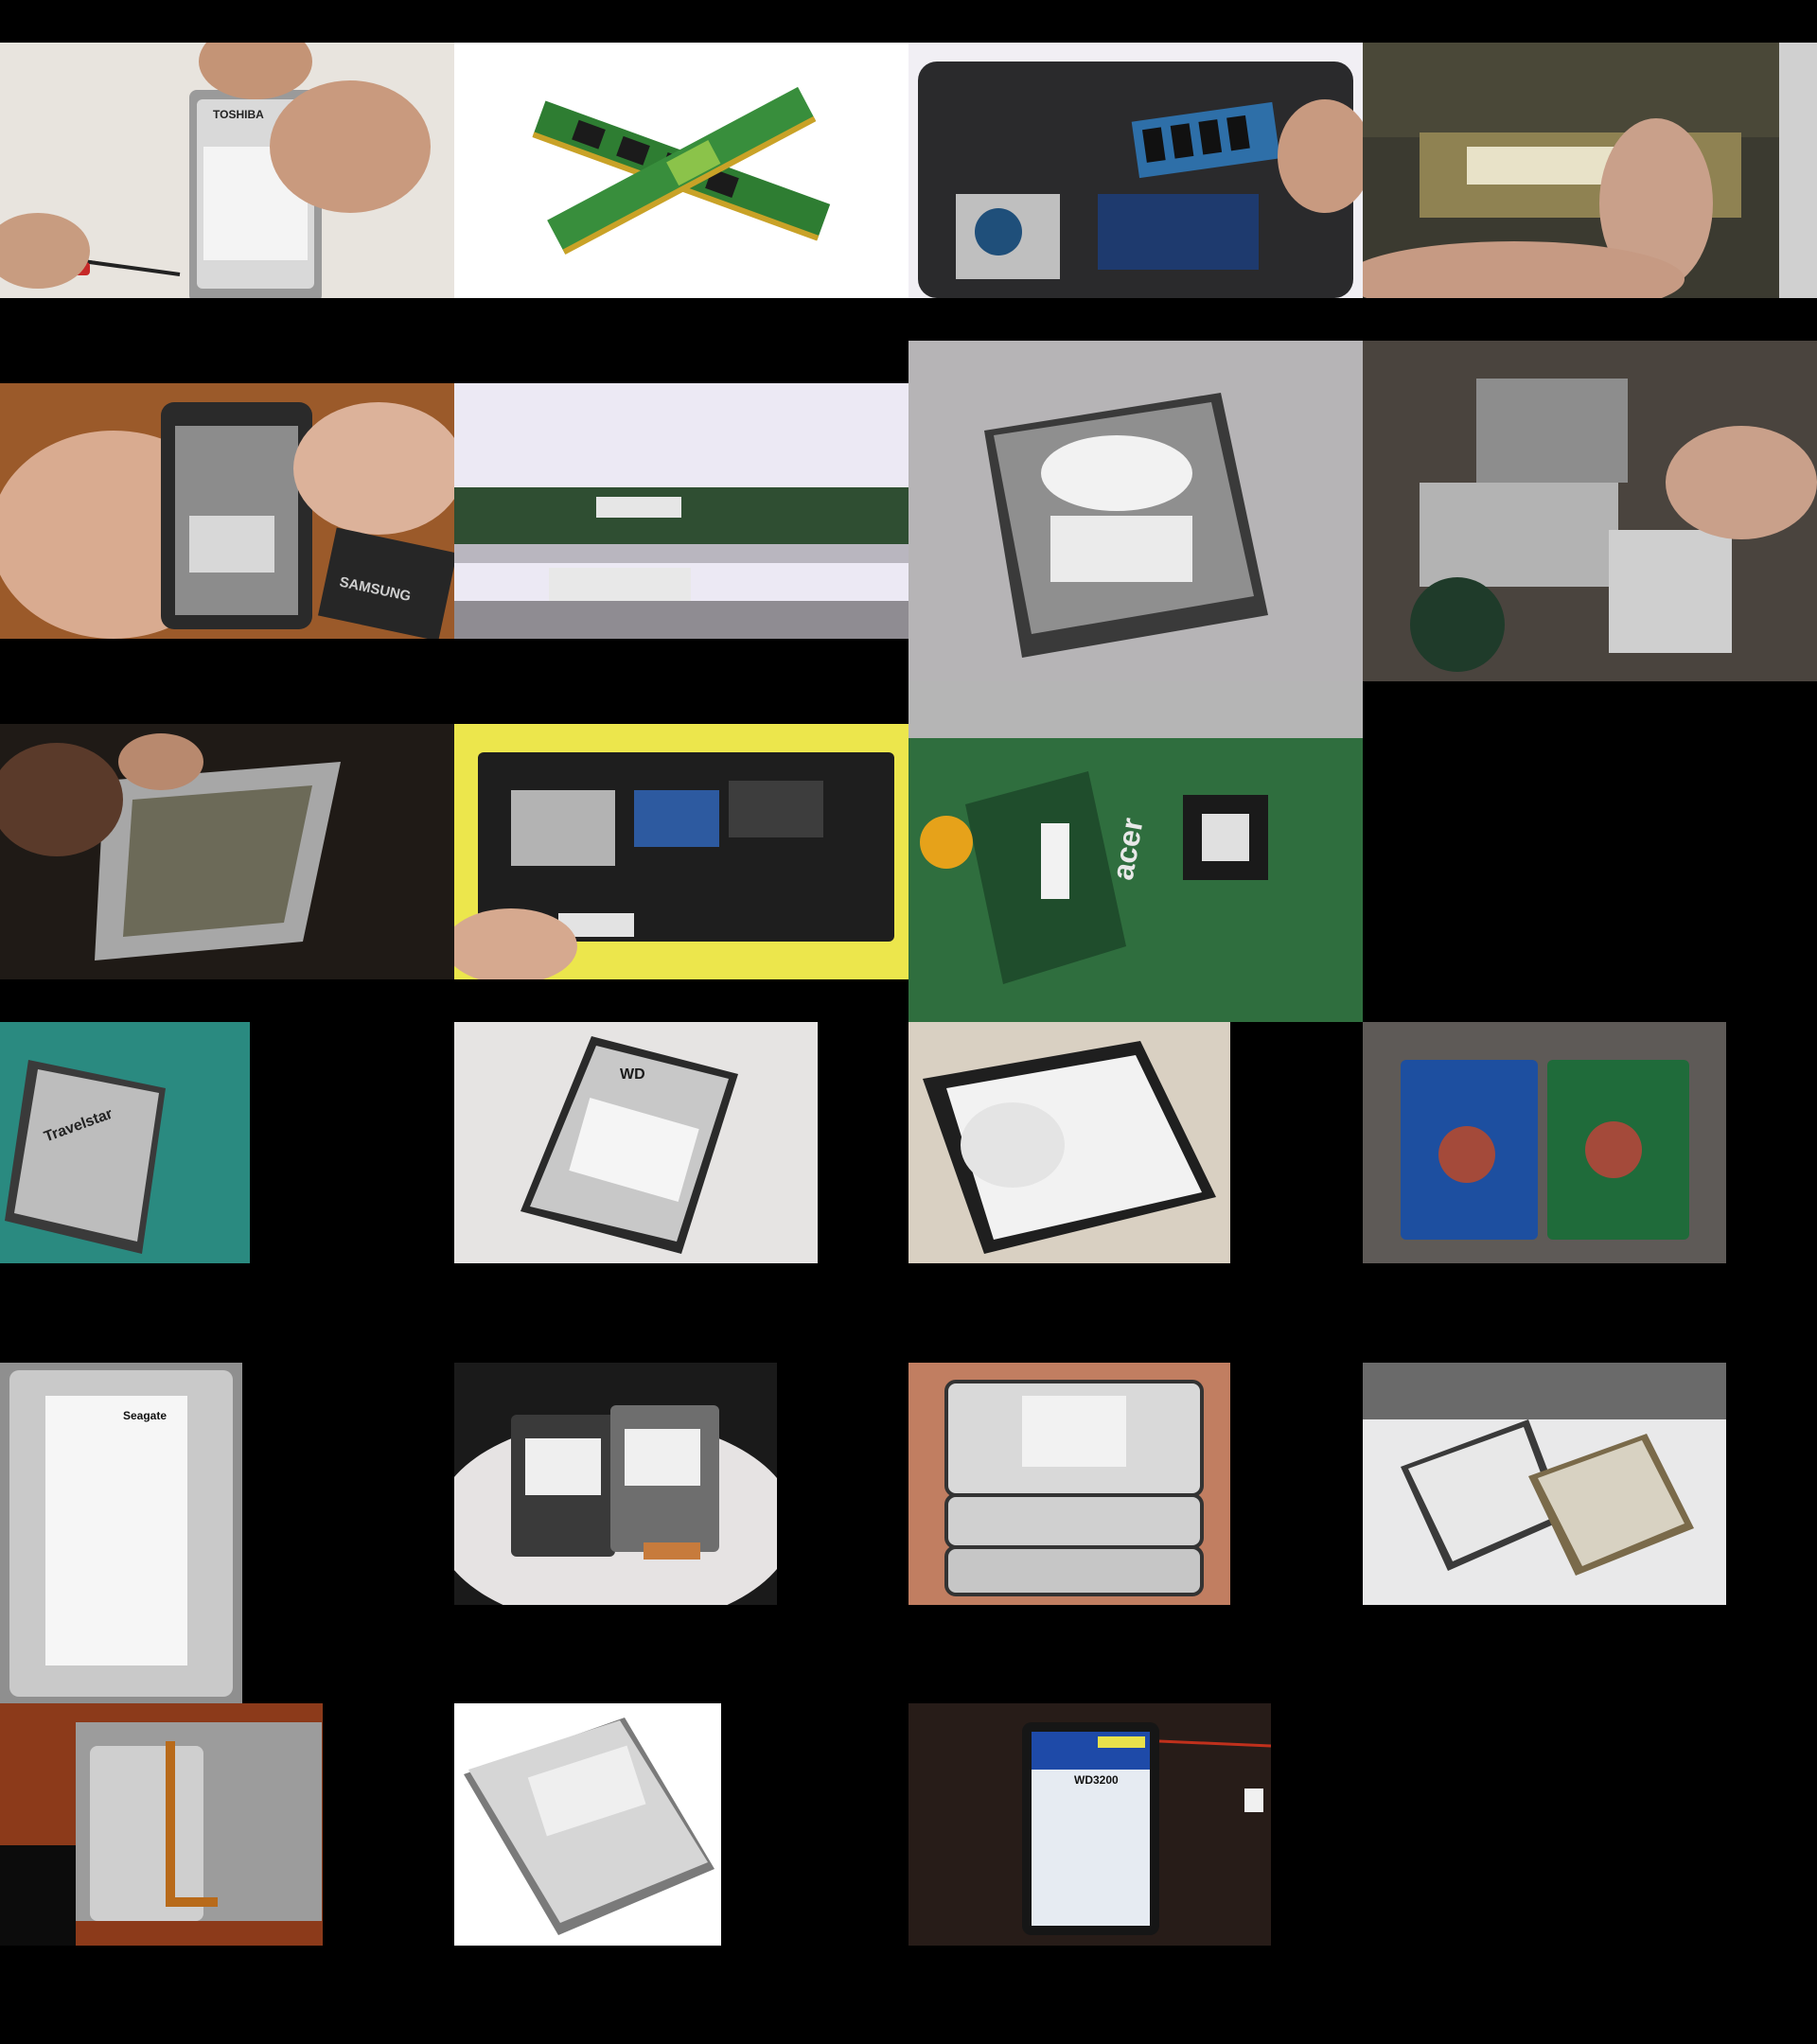 The width and height of the screenshot is (1817, 2044). I want to click on tile-ram-sticks-crossed, so click(681, 170).